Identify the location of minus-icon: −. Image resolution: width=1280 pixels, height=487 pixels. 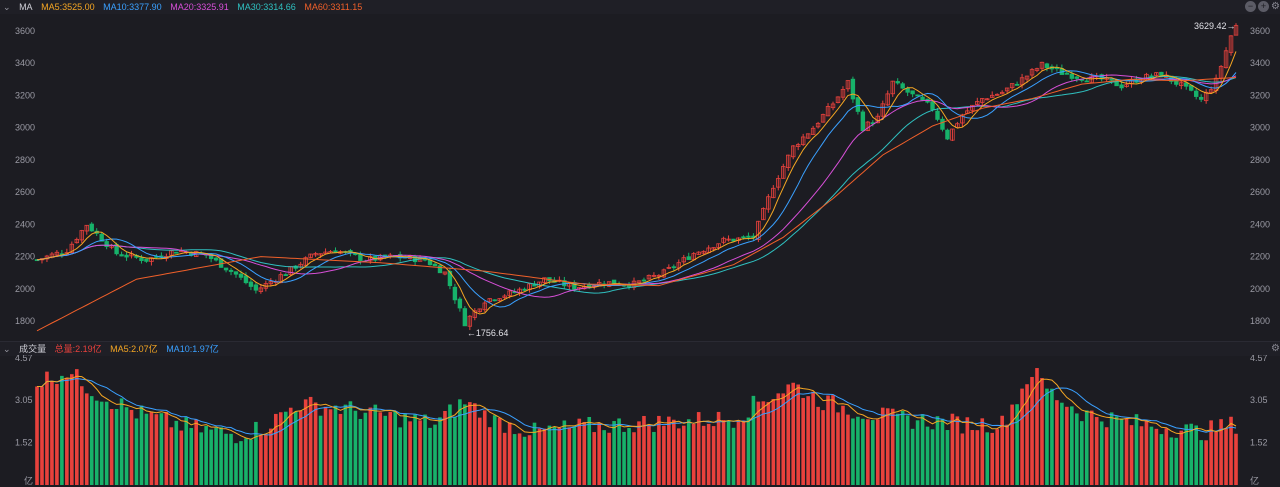
(1250, 6).